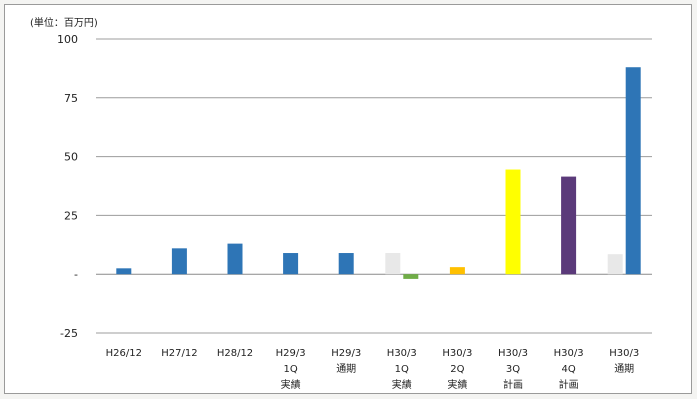  What do you see at coordinates (457, 369) in the screenshot?
I see `x-category-label: 2Q` at bounding box center [457, 369].